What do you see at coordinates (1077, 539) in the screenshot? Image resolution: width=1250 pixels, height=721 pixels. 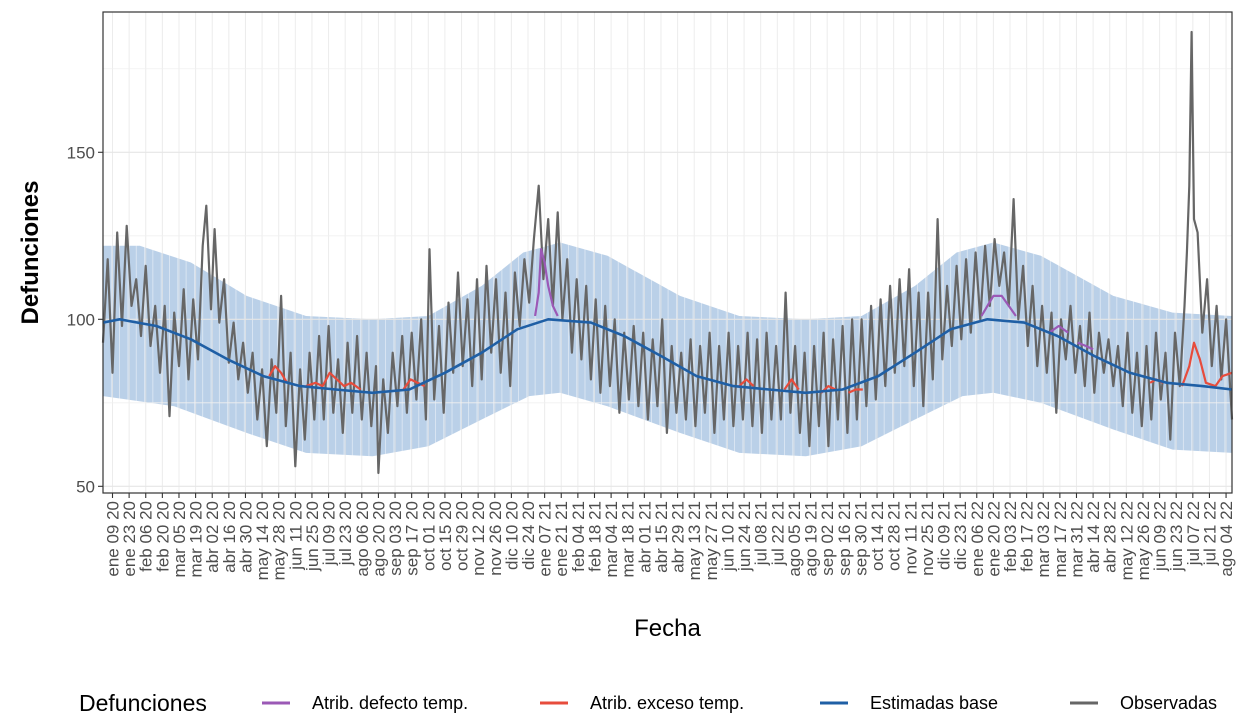 I see `x-tick-label: mar 31 22` at bounding box center [1077, 539].